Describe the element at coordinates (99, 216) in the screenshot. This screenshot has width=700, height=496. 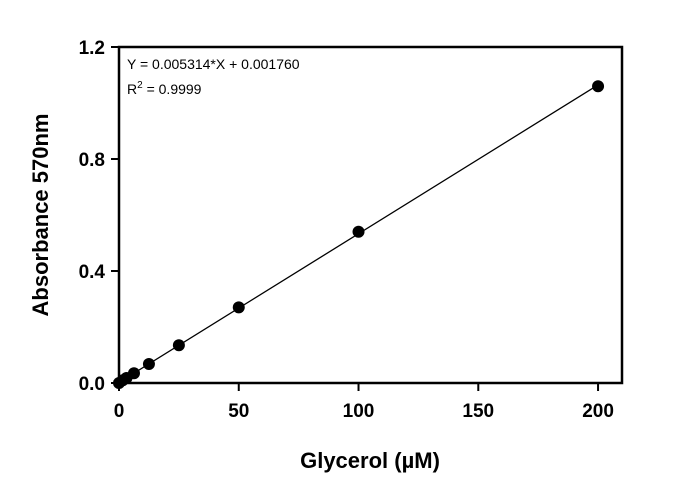
I see `y-axis-ticks: 0.0 0.4 0.8 1.2` at that location.